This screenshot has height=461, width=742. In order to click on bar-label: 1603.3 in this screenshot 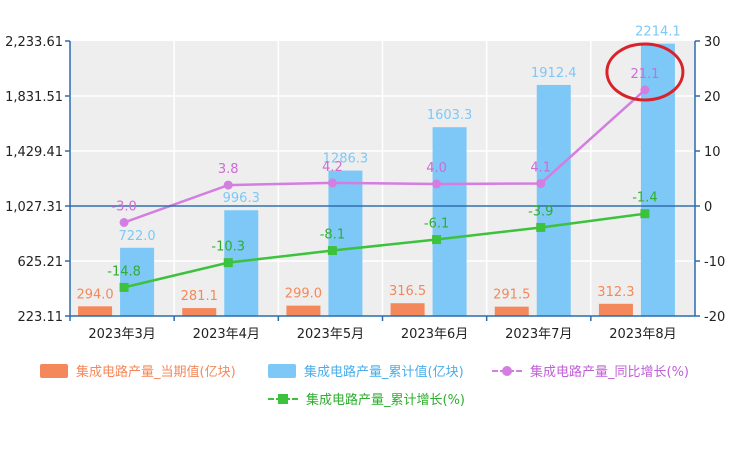, I will do `click(450, 115)`.